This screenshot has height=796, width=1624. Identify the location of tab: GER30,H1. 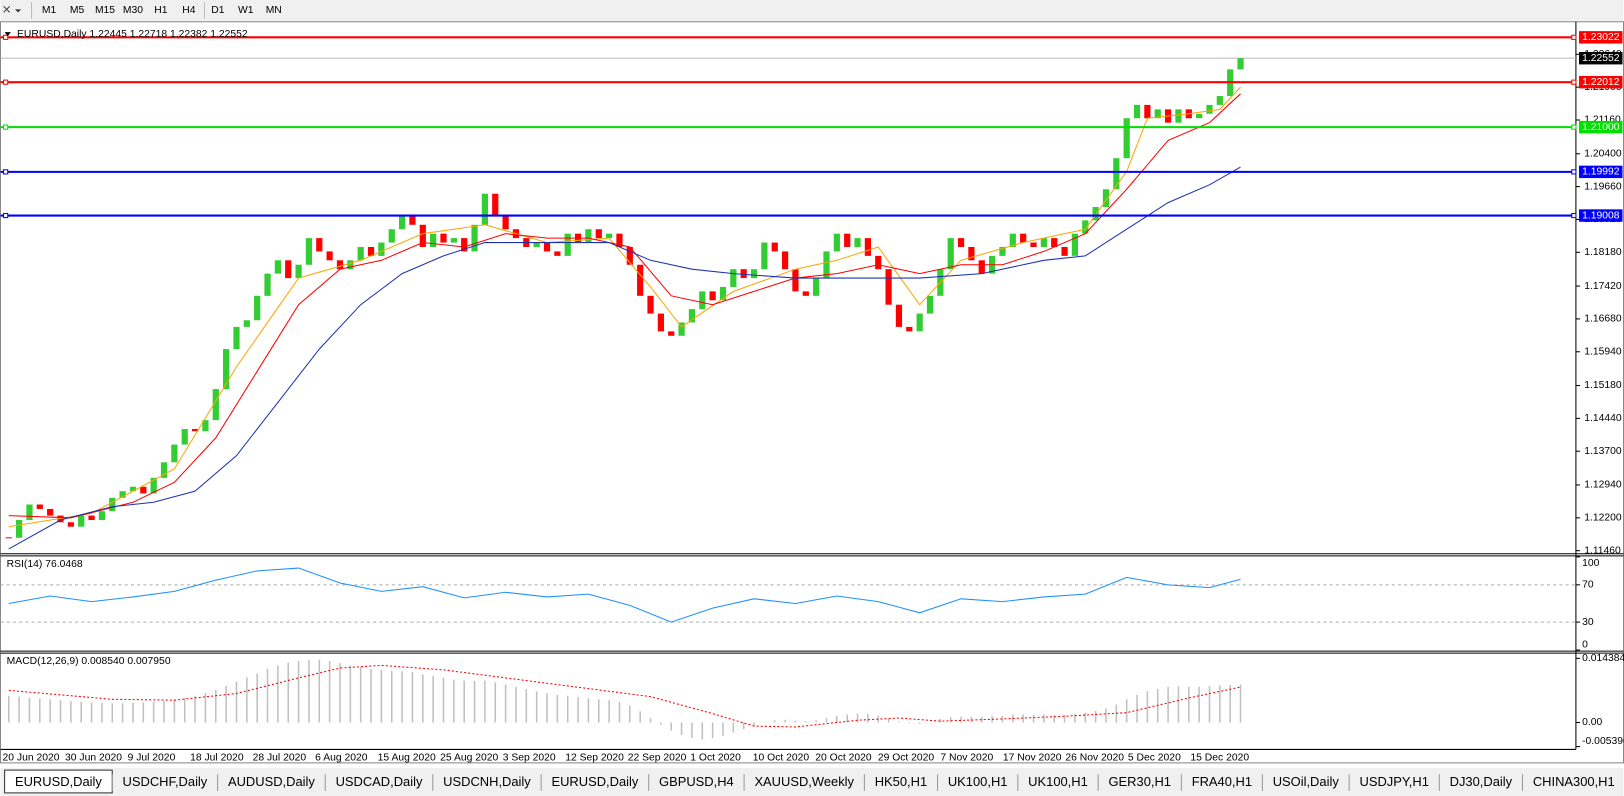
(1134, 782).